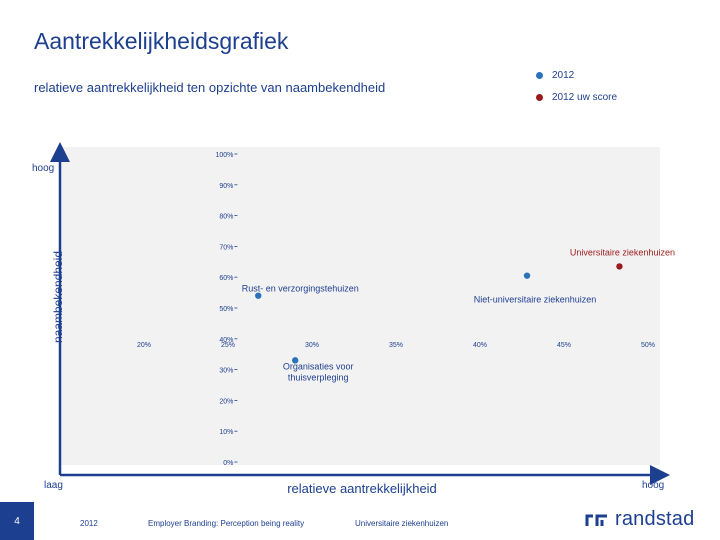 The image size is (720, 540). Describe the element at coordinates (226, 432) in the screenshot. I see `y-tick-label: 10%` at that location.